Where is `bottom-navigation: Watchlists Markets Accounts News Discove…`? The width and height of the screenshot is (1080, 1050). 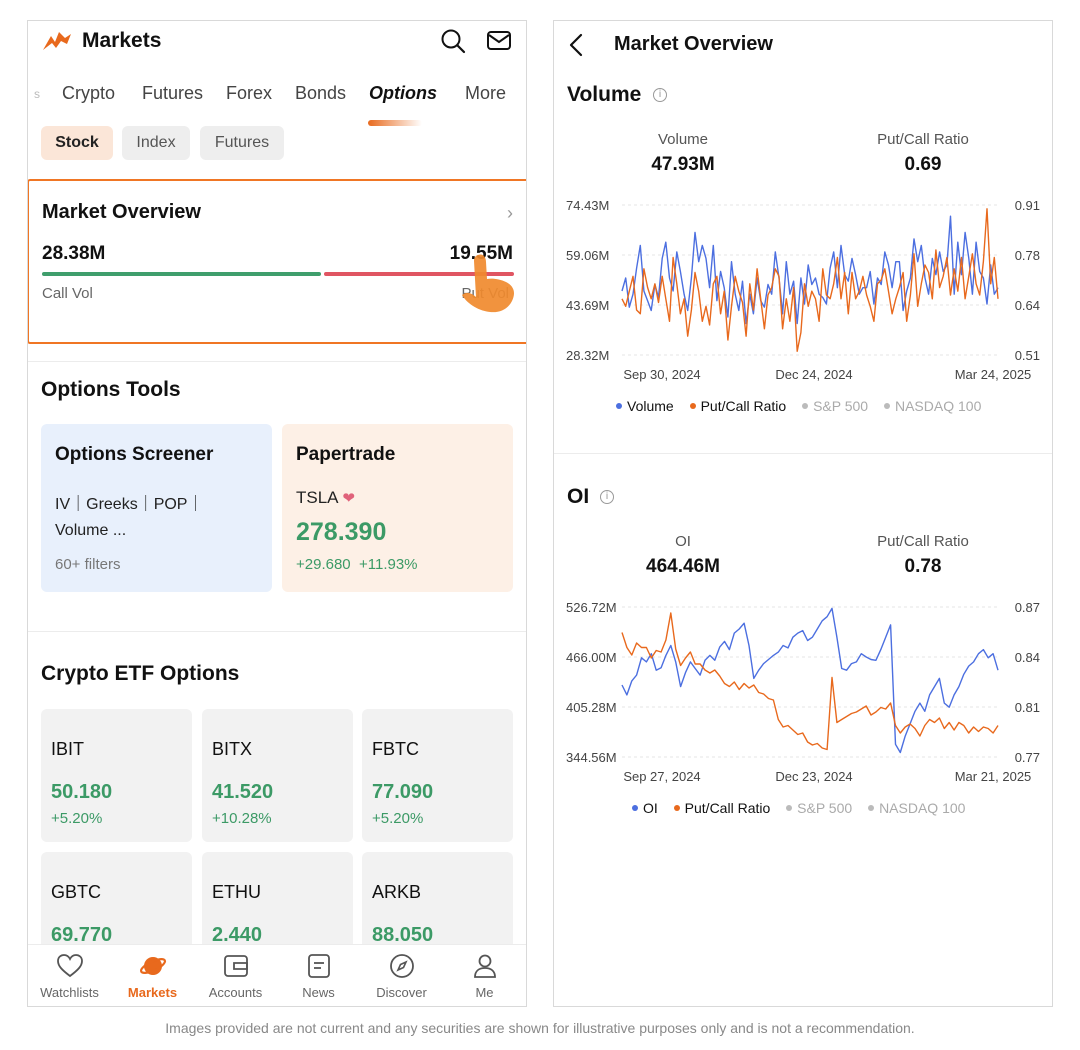 bottom-navigation: Watchlists Markets Accounts News Discove… is located at coordinates (277, 975).